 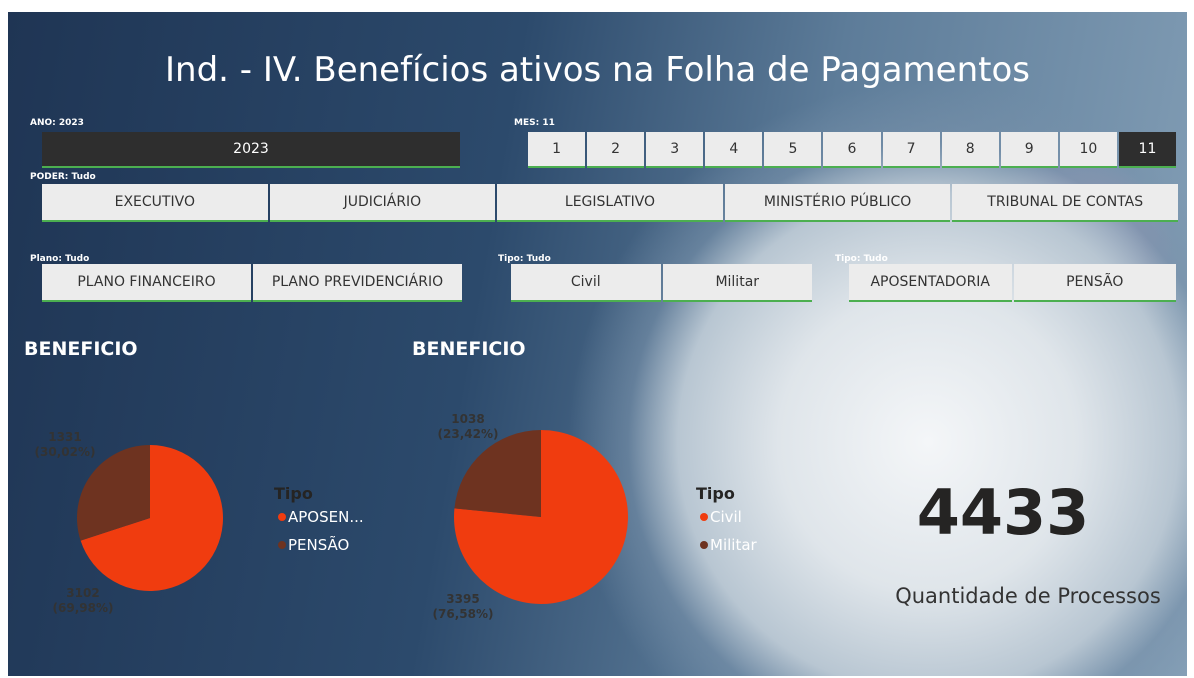 I want to click on slicer-button: Militar, so click(x=737, y=283).